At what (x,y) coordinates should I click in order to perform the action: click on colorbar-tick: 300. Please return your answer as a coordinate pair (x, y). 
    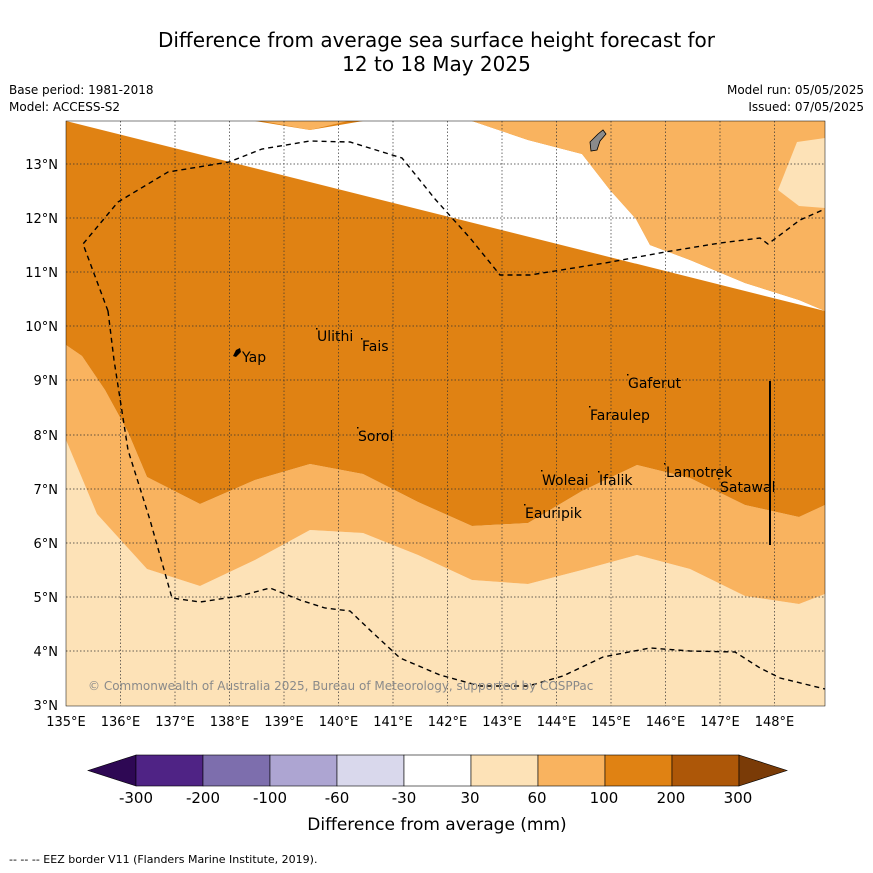
    Looking at the image, I should click on (738, 798).